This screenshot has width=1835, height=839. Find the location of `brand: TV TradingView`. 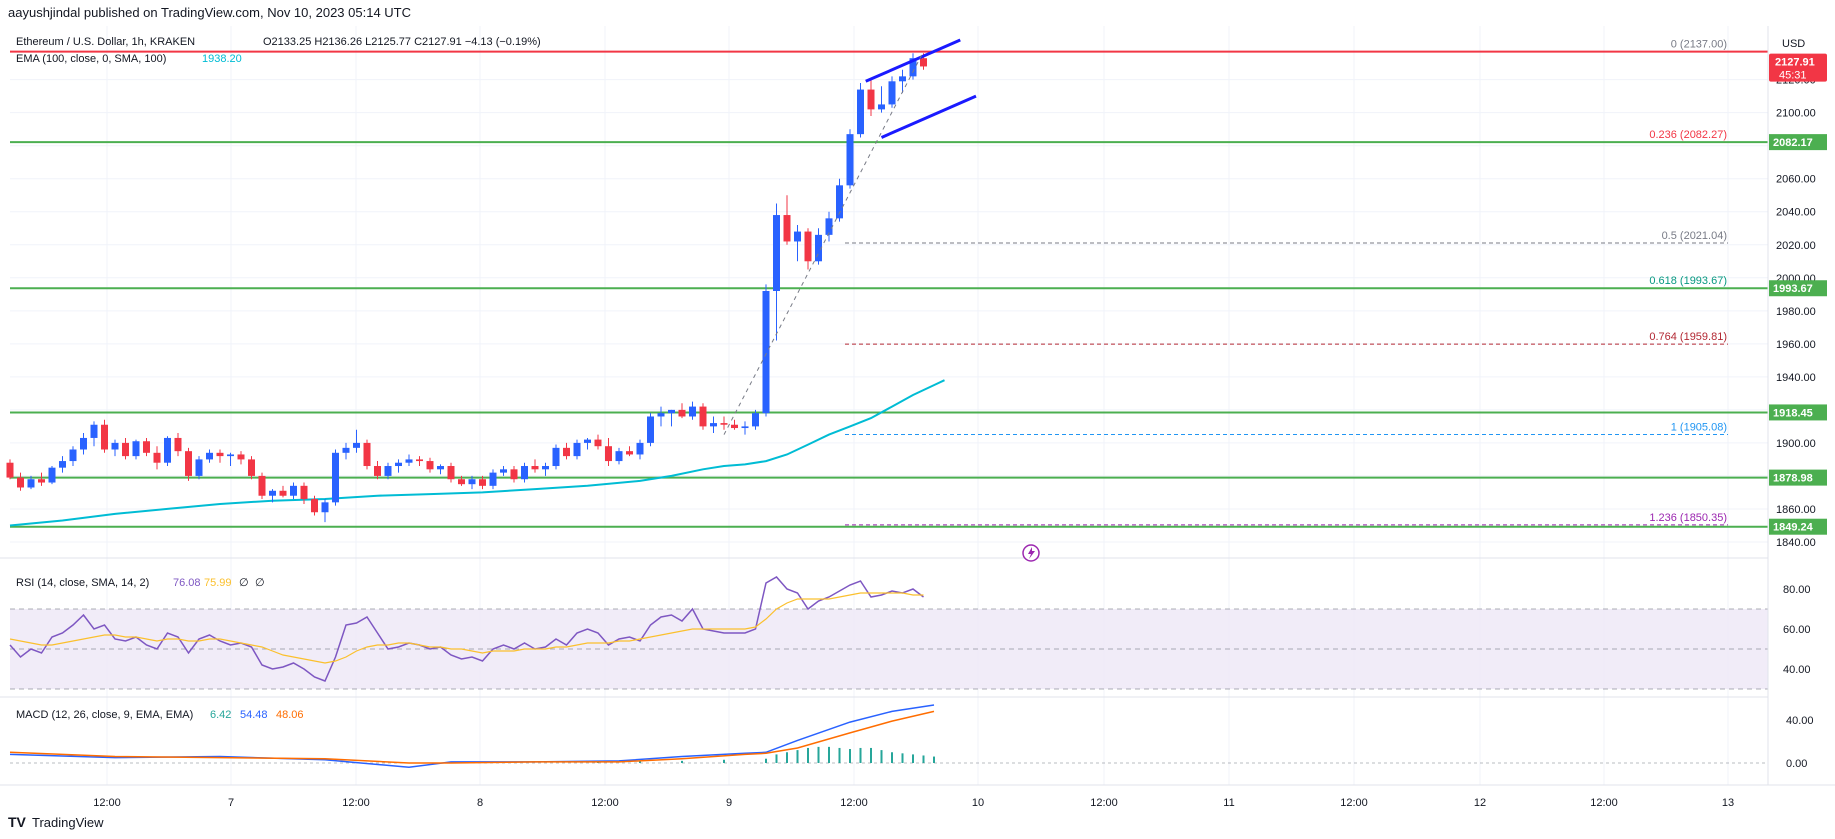

brand: TV TradingView is located at coordinates (56, 822).